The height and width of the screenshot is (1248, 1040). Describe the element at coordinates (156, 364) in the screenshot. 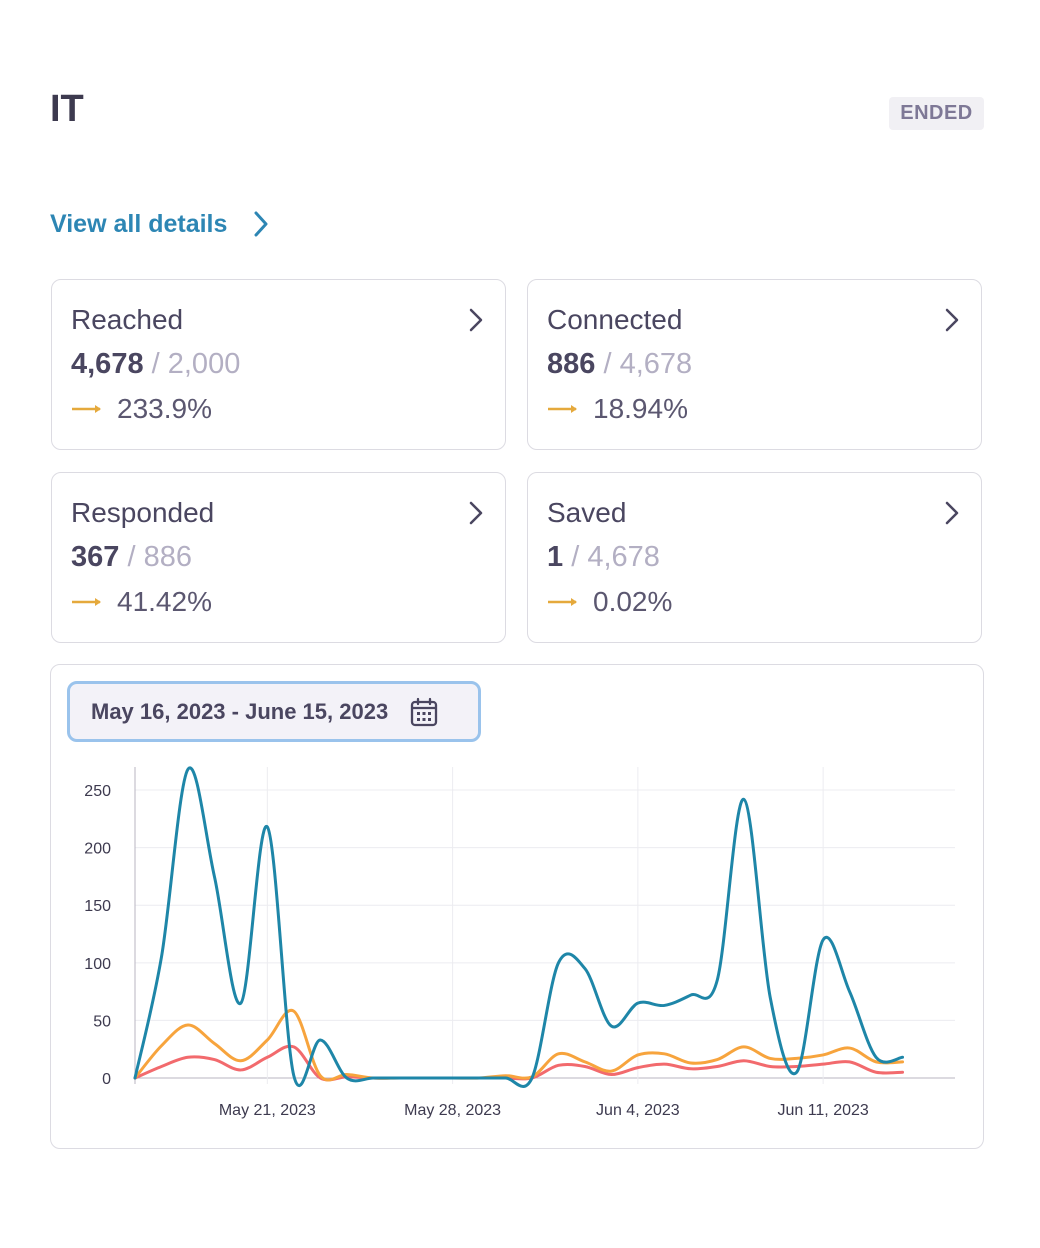

I see `metric-values: 4,678 / 2,000` at that location.